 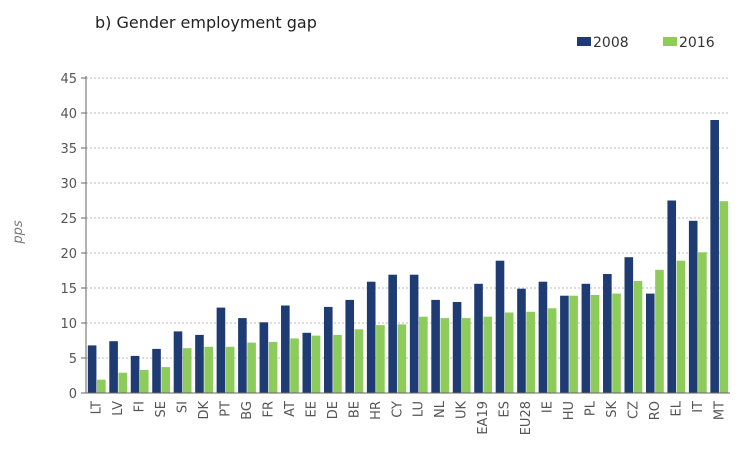 I want to click on legend-label-2008: 2008, so click(x=611, y=43).